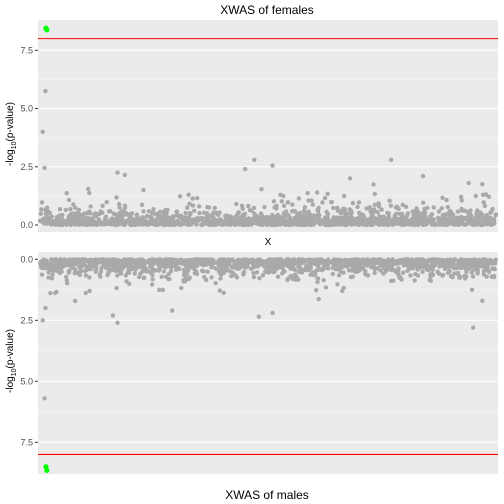 The height and width of the screenshot is (504, 504). I want to click on bottom-chart-title: XWAS of males, so click(267, 495).